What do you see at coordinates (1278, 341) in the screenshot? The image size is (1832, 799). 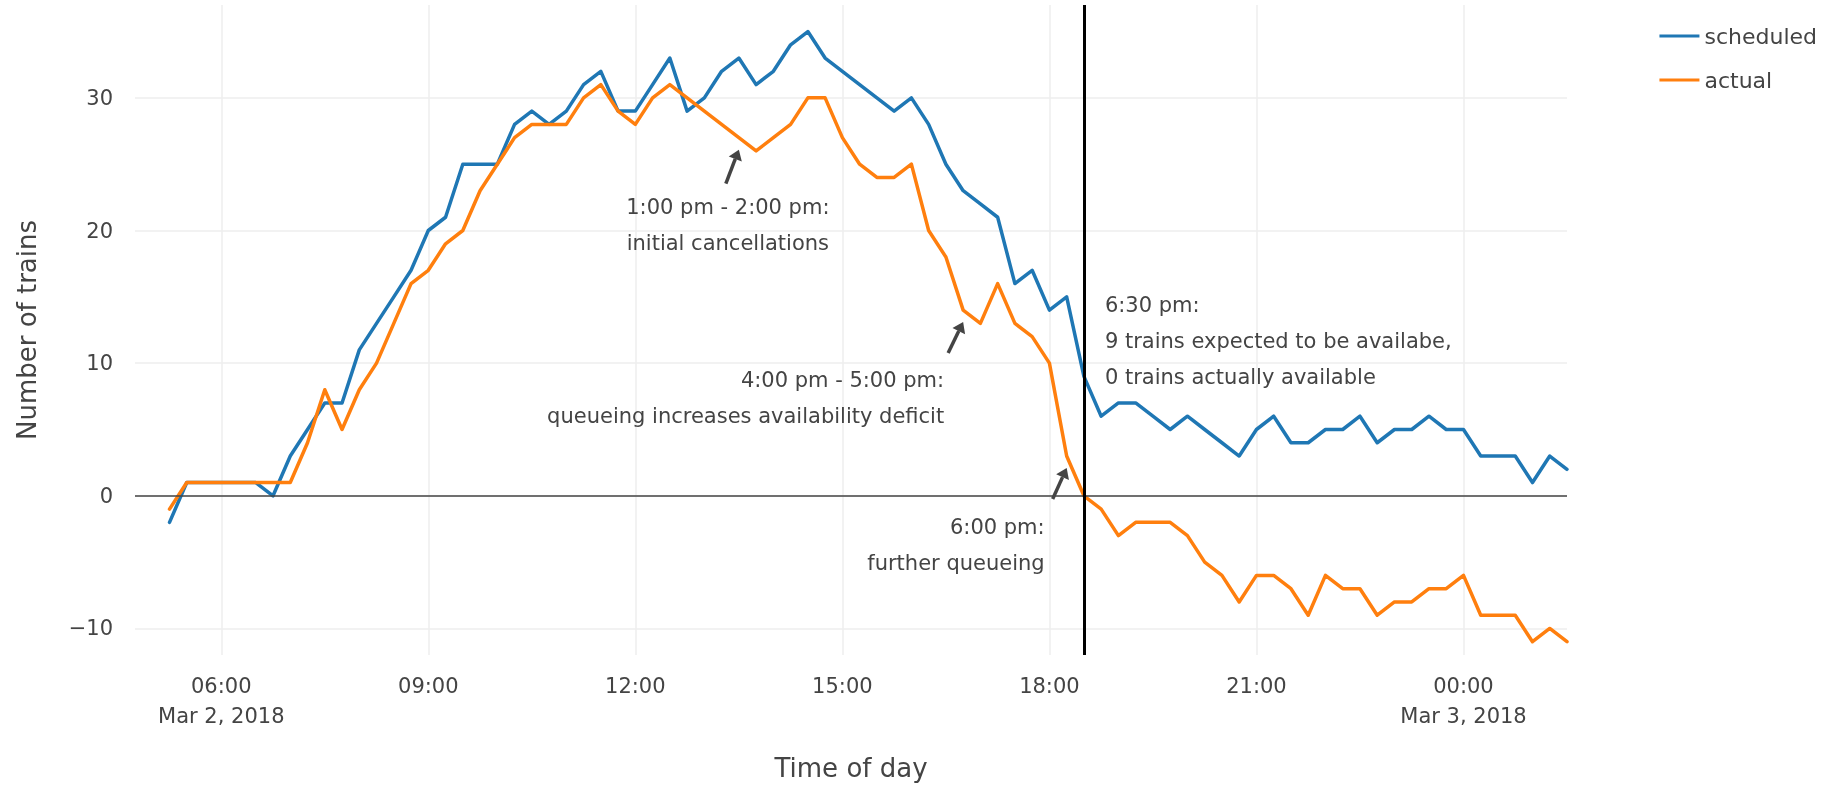 I see `ref-line-label: 6:30 pm: 9 trains expected to be availabe, 0 trains actually available` at bounding box center [1278, 341].